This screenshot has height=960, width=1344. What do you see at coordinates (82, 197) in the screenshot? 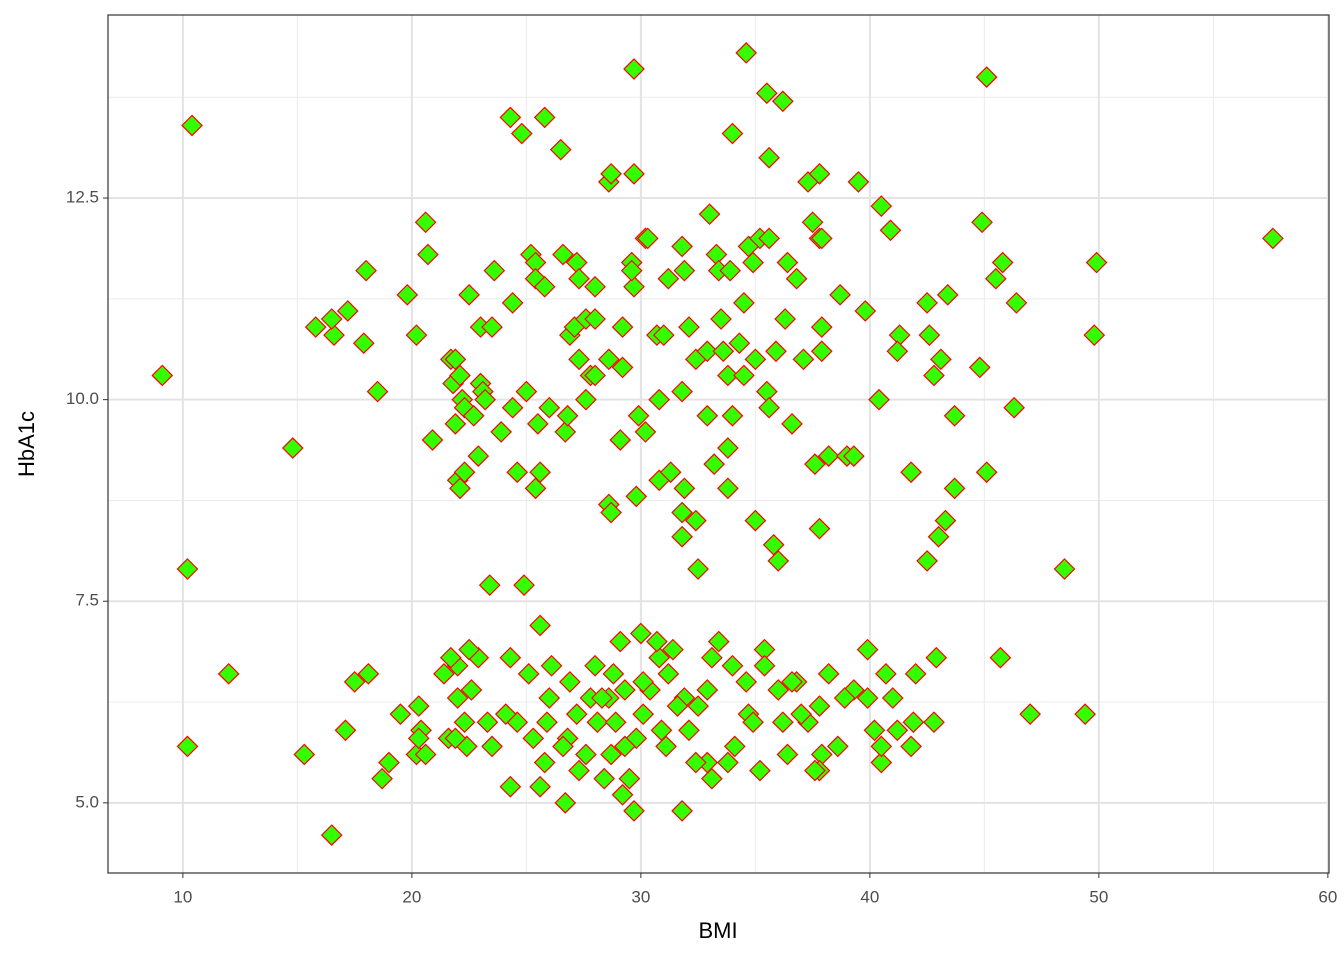
I see `y-tick-label: 12.5` at bounding box center [82, 197].